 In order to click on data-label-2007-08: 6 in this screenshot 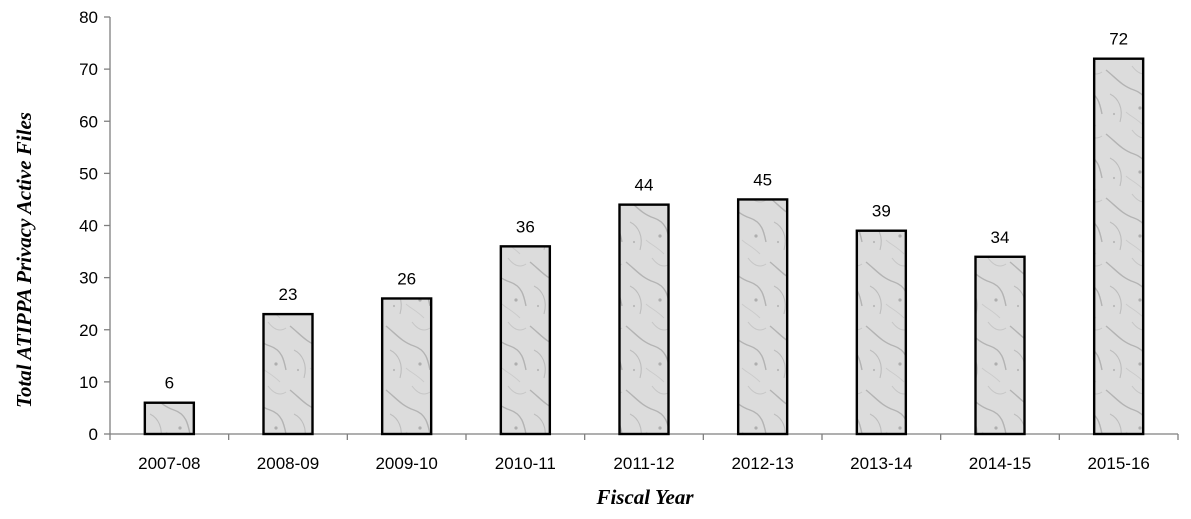, I will do `click(169, 383)`.